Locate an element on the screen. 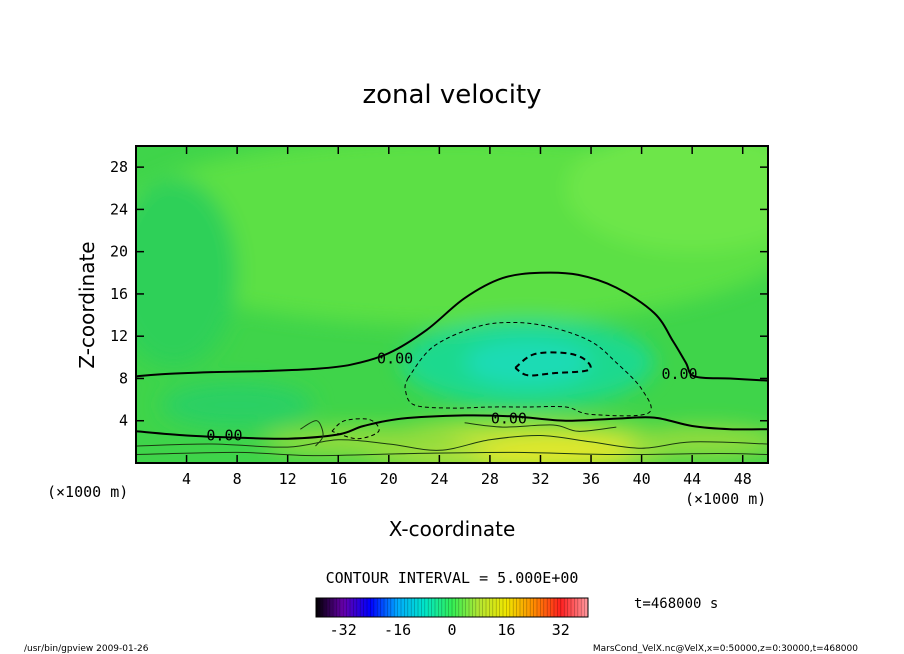 Image resolution: width=904 pixels, height=654 pixels. x-unit-right: (×1000 m) is located at coordinates (725, 499).